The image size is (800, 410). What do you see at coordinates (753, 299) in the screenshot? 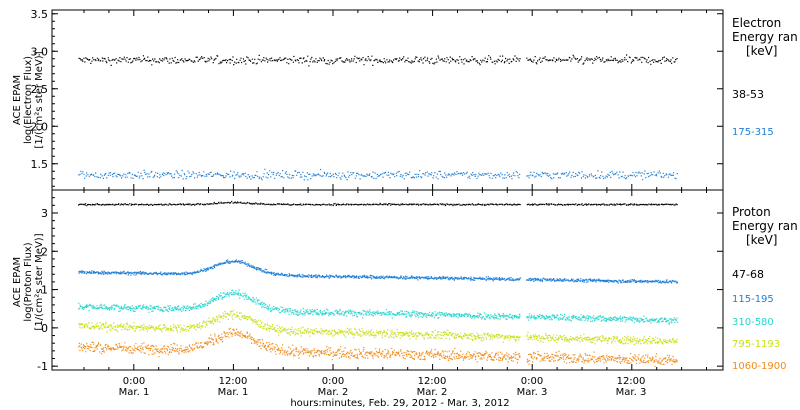
I see `proton-legend-series-2: 115-195` at bounding box center [753, 299].